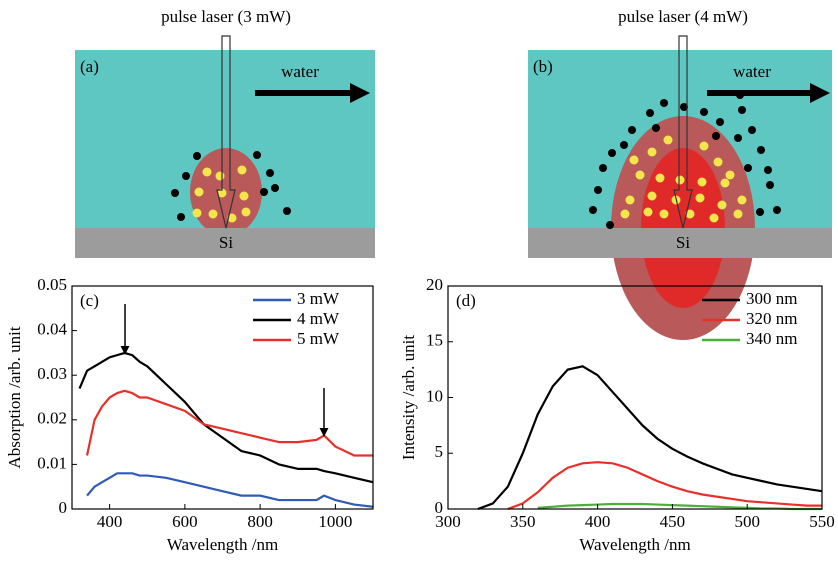 The width and height of the screenshot is (838, 561). What do you see at coordinates (300, 71) in the screenshot?
I see `medium-label: water` at bounding box center [300, 71].